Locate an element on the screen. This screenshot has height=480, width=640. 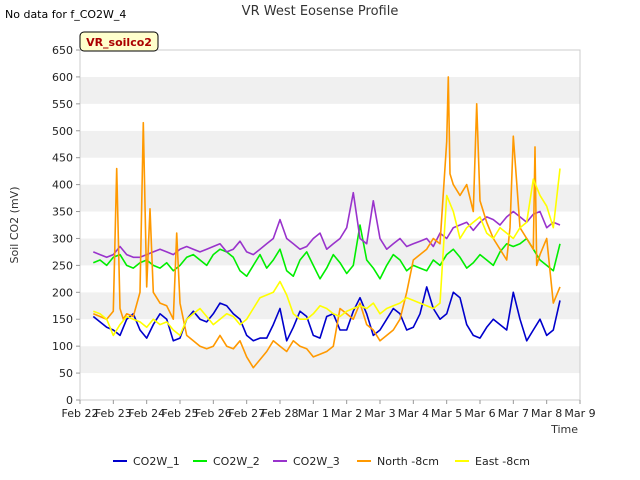
x-tick-label: Feb 26 is located at coordinates (213, 413).